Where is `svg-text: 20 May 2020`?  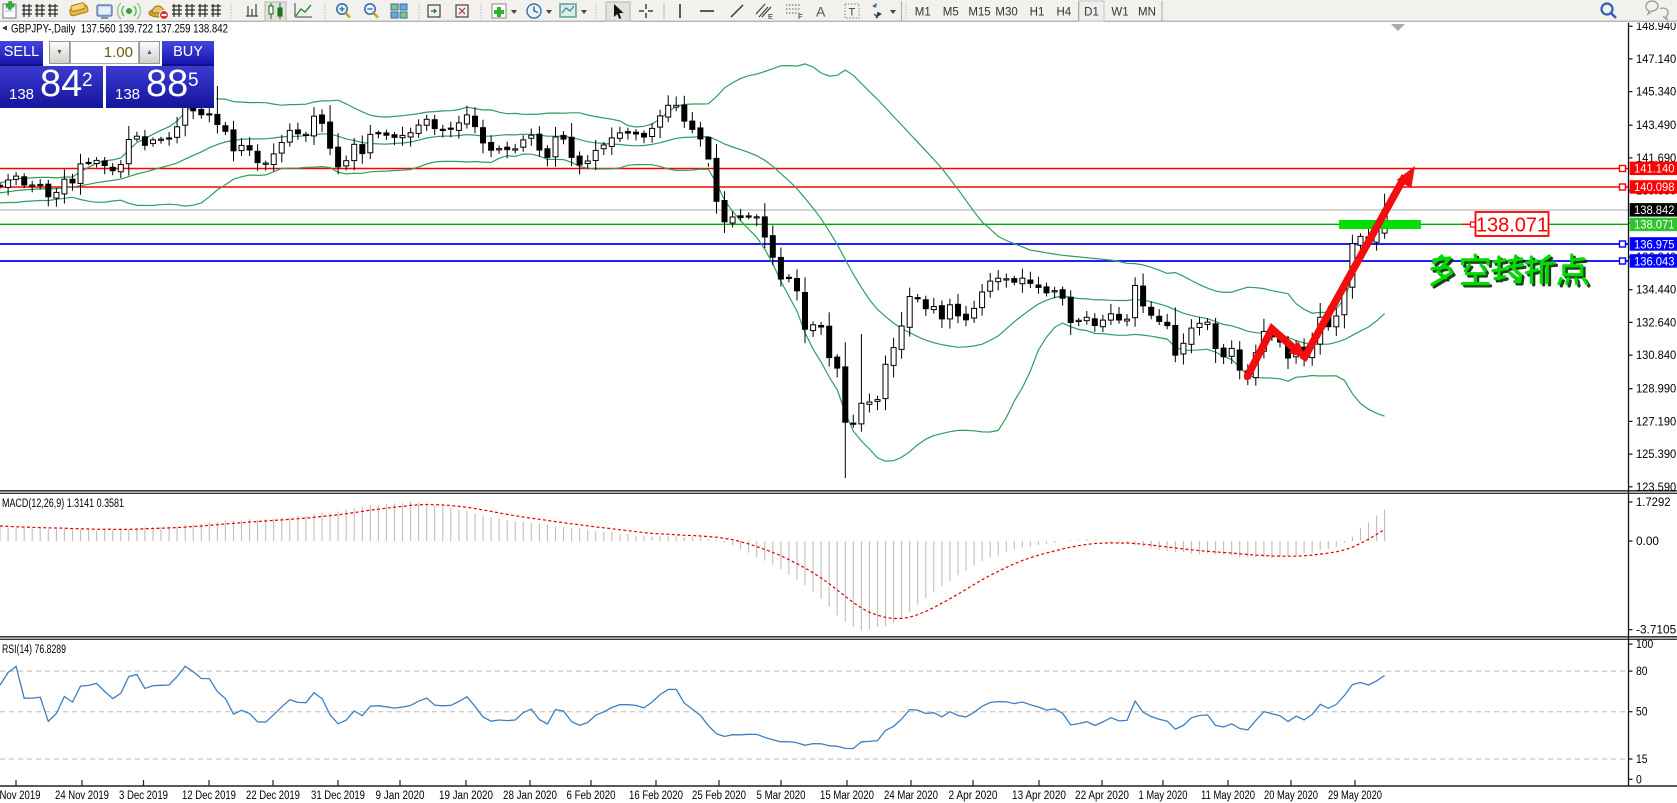
svg-text: 20 May 2020 is located at coordinates (1291, 796).